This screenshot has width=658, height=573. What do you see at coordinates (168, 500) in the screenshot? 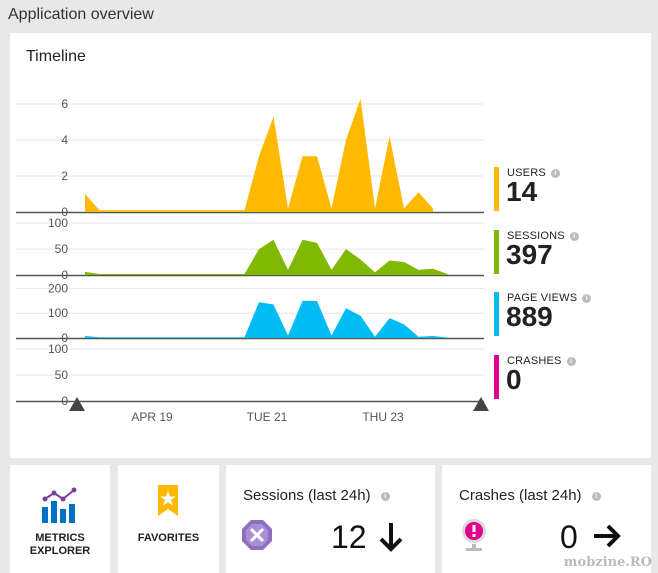
I see `star-bookmark-icon` at bounding box center [168, 500].